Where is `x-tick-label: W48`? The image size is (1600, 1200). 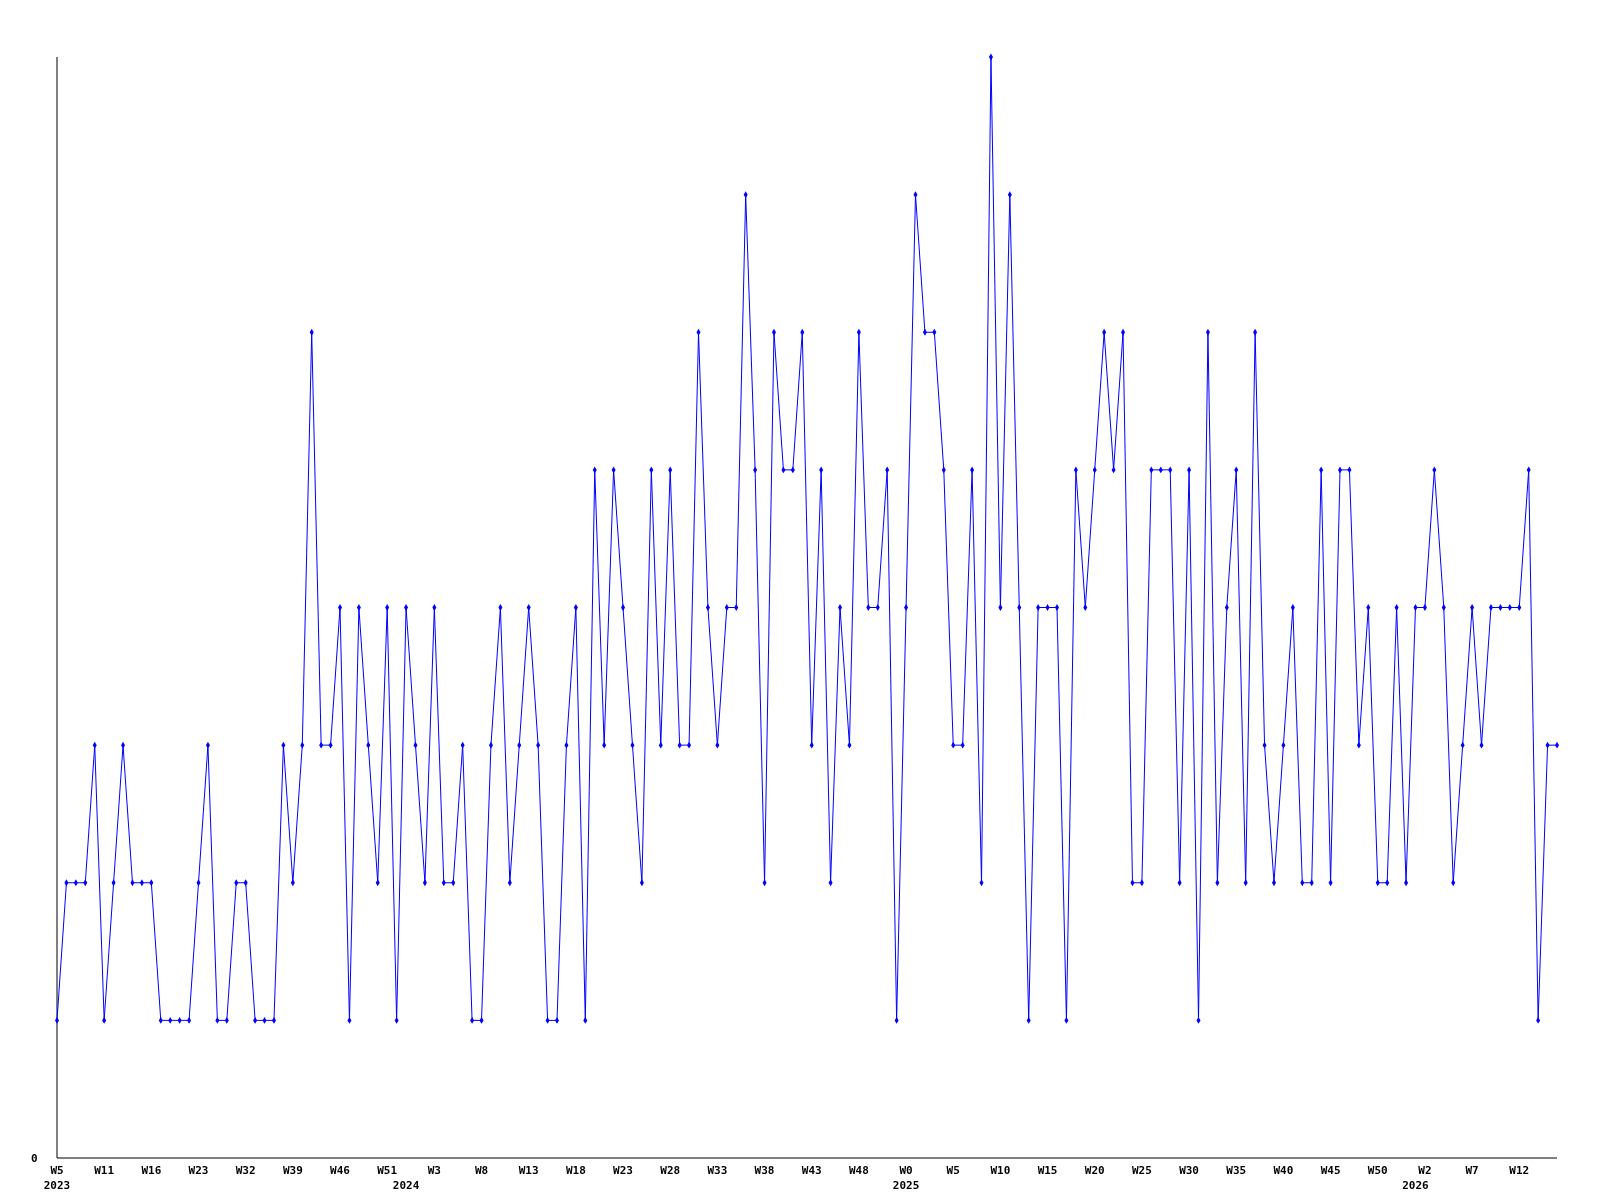
x-tick-label: W48 is located at coordinates (858, 1170).